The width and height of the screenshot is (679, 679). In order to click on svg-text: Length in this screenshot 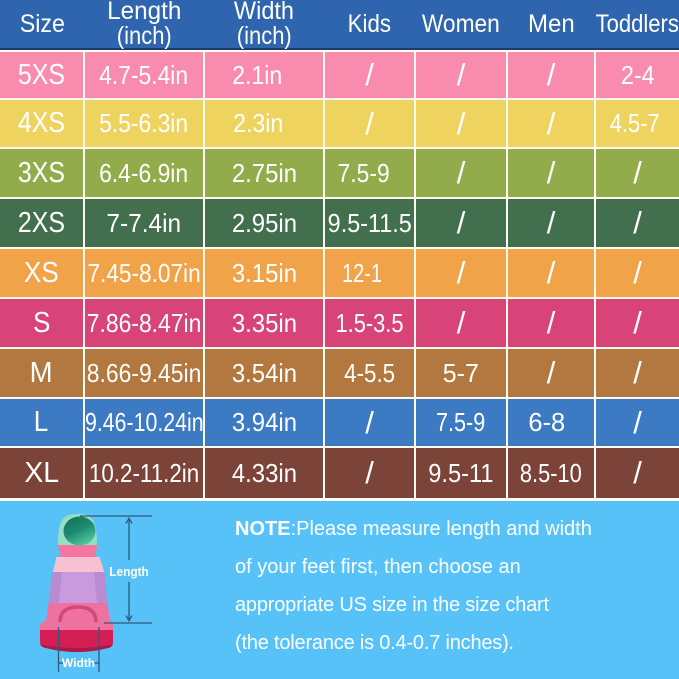, I will do `click(129, 572)`.